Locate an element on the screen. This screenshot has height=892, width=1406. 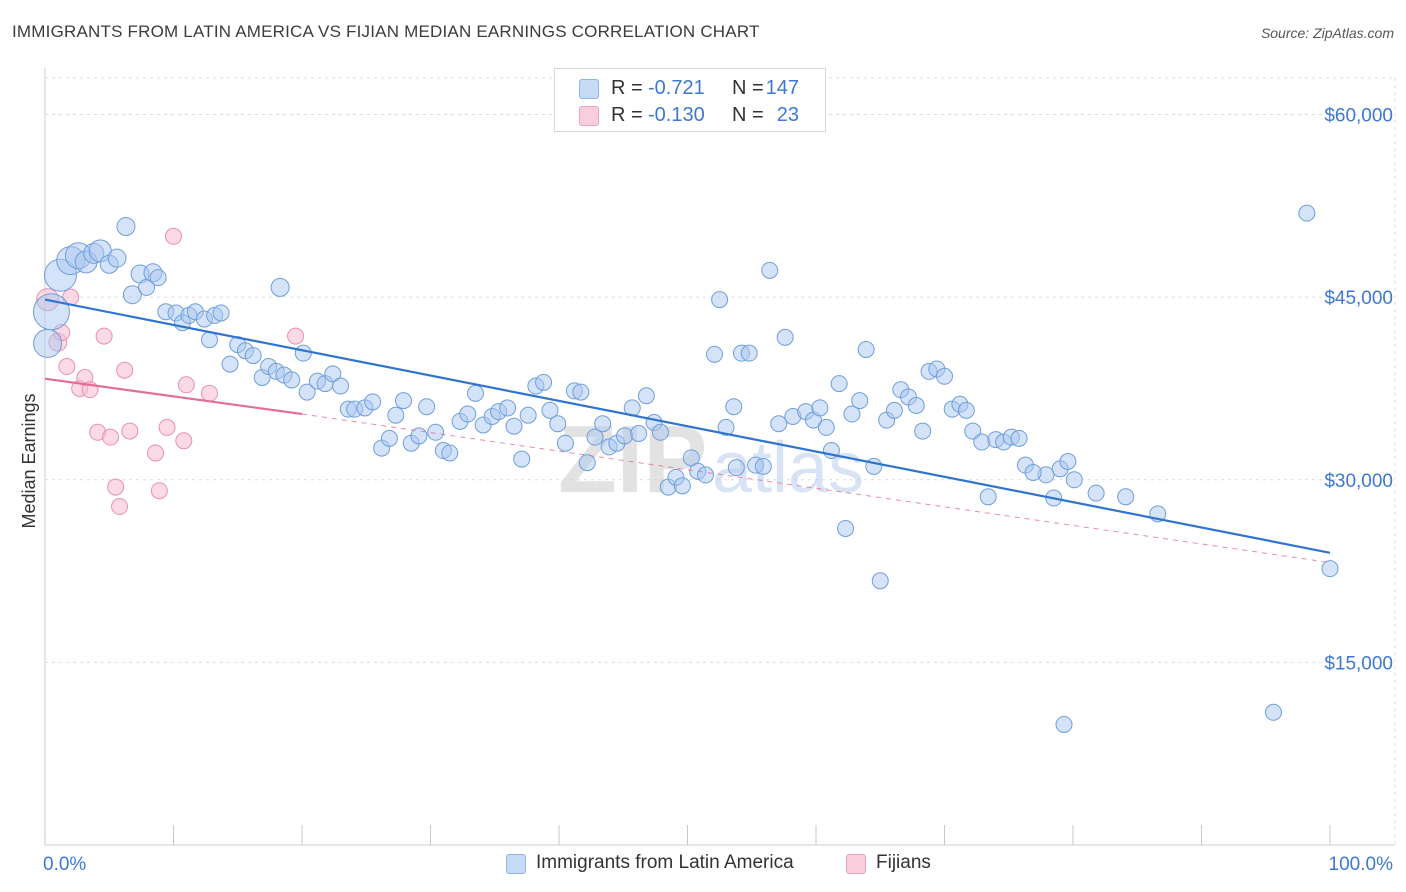
y-tick-label: $45,000 is located at coordinates (1358, 298).